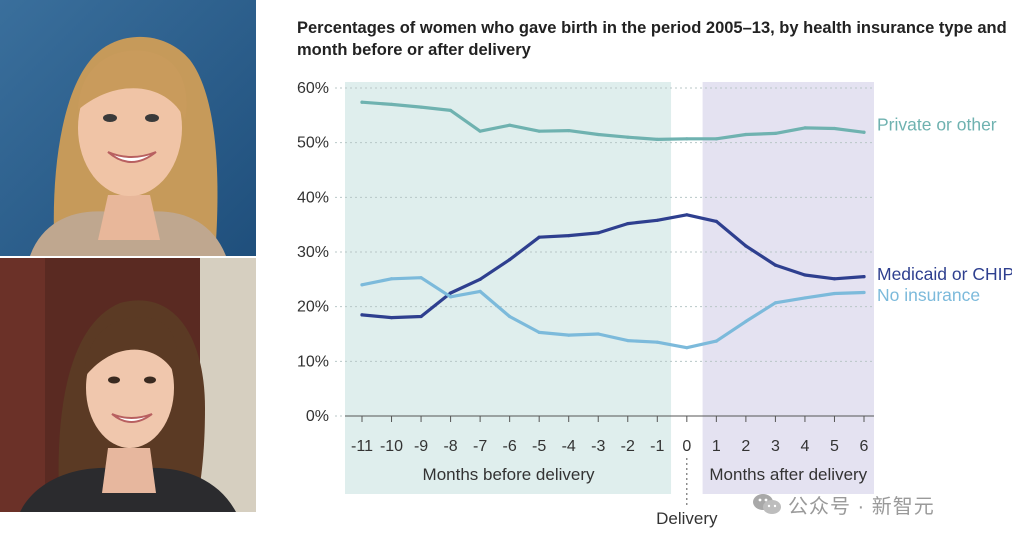 This screenshot has height=542, width=1012. Describe the element at coordinates (362, 446) in the screenshot. I see `x-tick-label: -11` at that location.